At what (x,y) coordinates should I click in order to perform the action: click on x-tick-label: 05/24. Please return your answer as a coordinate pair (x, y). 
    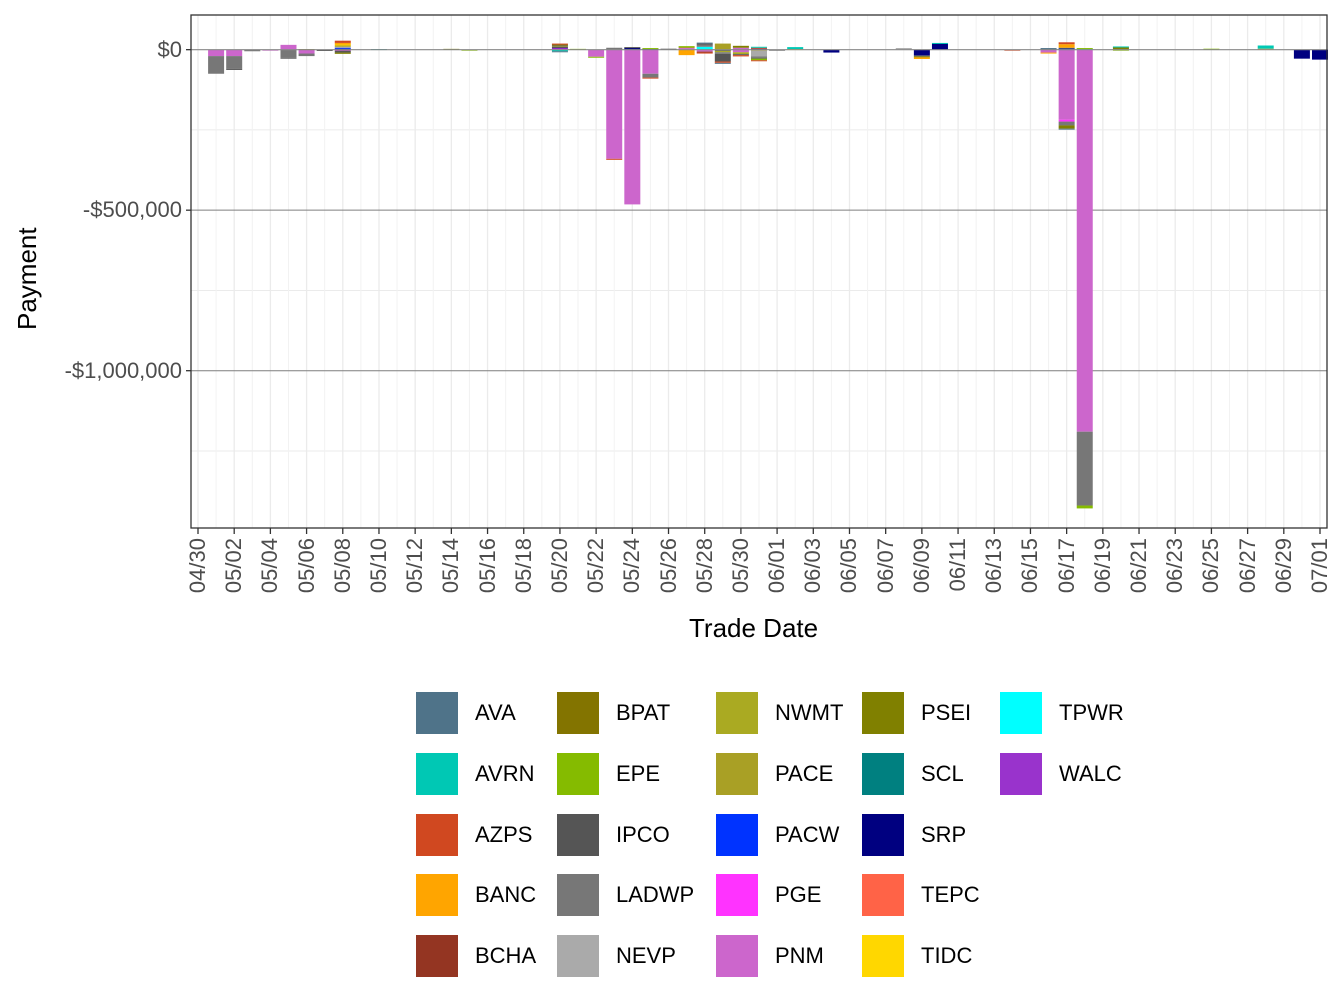
    Looking at the image, I should click on (632, 566).